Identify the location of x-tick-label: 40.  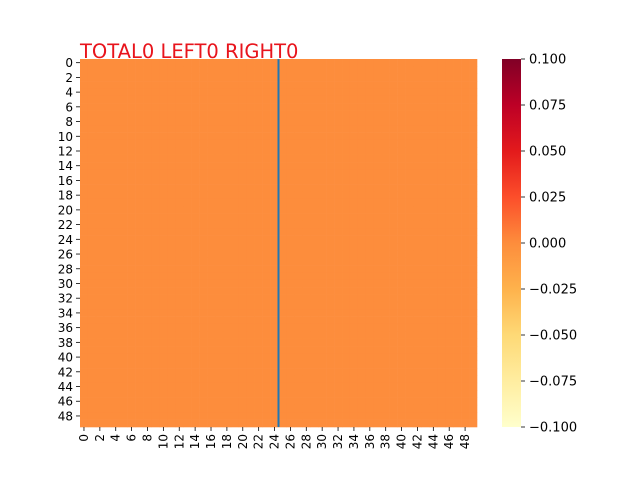
(402, 441).